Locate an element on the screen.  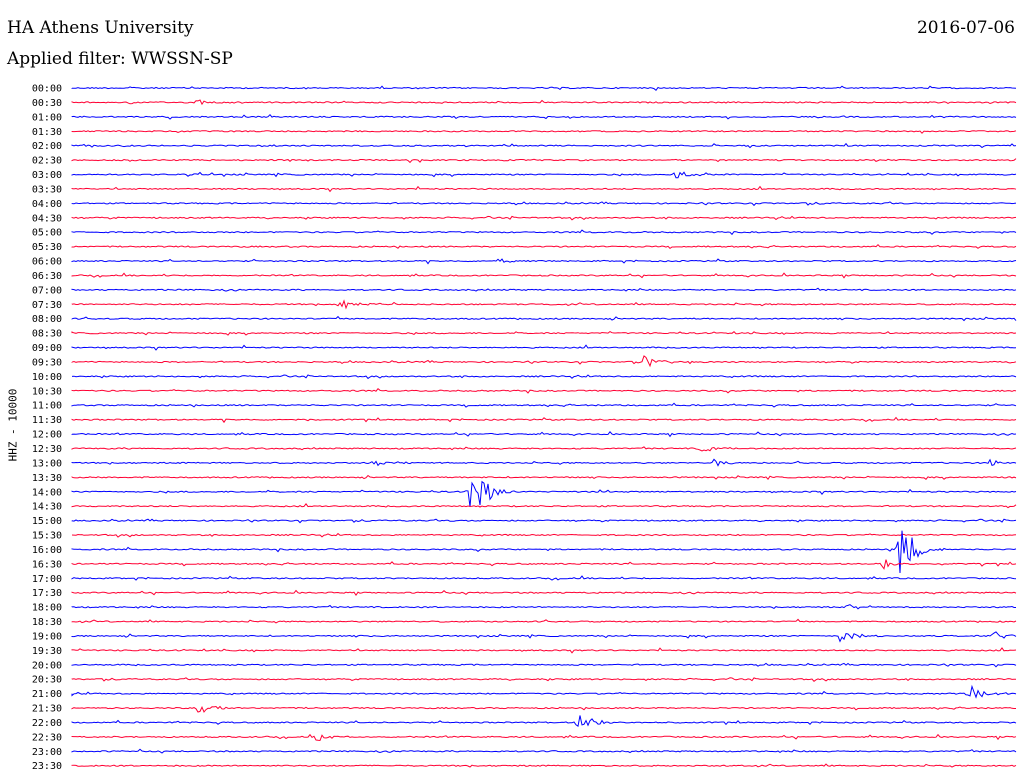
row-time-label: 07:00 is located at coordinates (47, 290).